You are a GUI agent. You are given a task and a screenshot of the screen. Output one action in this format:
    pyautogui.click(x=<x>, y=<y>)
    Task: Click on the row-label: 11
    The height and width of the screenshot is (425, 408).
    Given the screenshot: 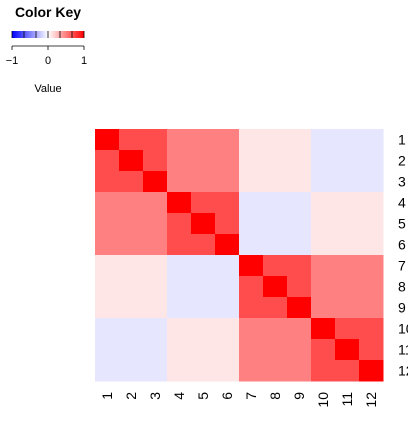 What is the action you would take?
    pyautogui.click(x=403, y=350)
    